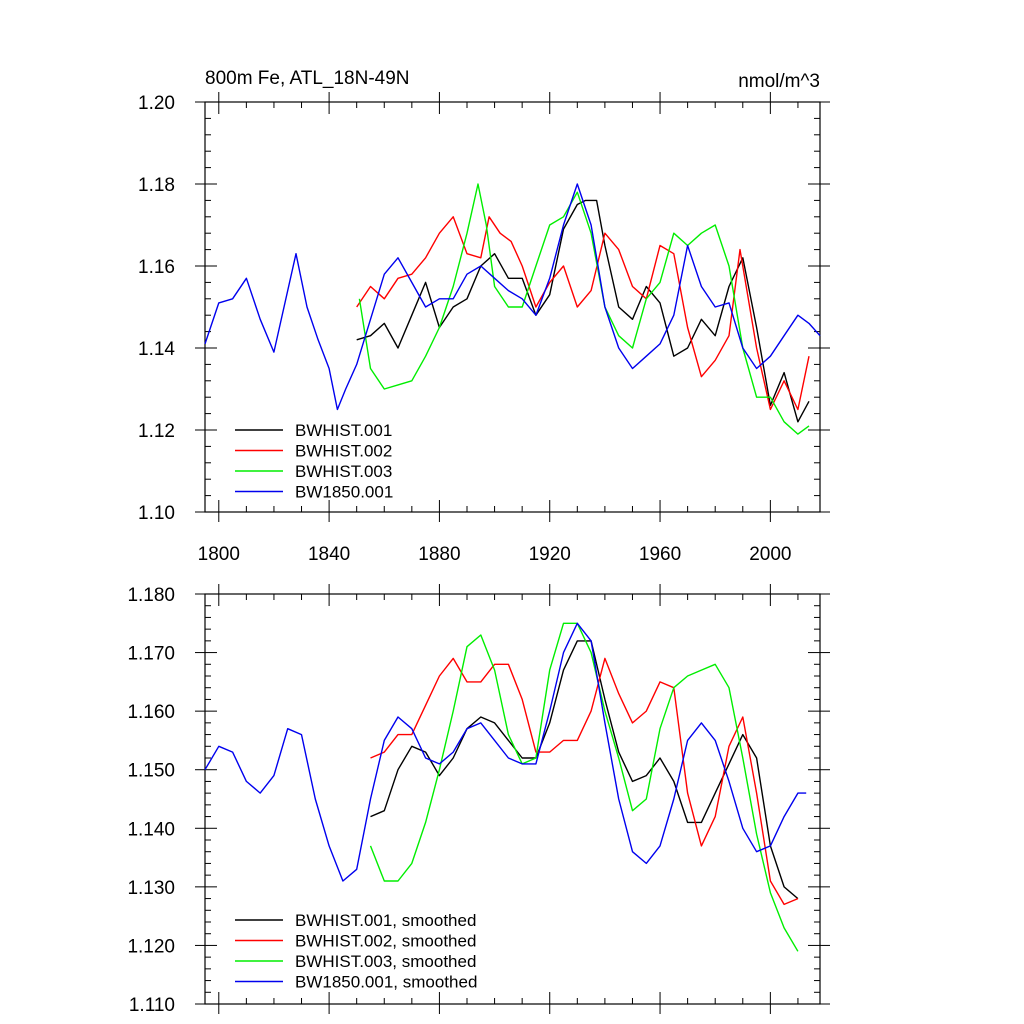 Image resolution: width=1024 pixels, height=1024 pixels. I want to click on bottom-y-tick-label: 1.170, so click(151, 654).